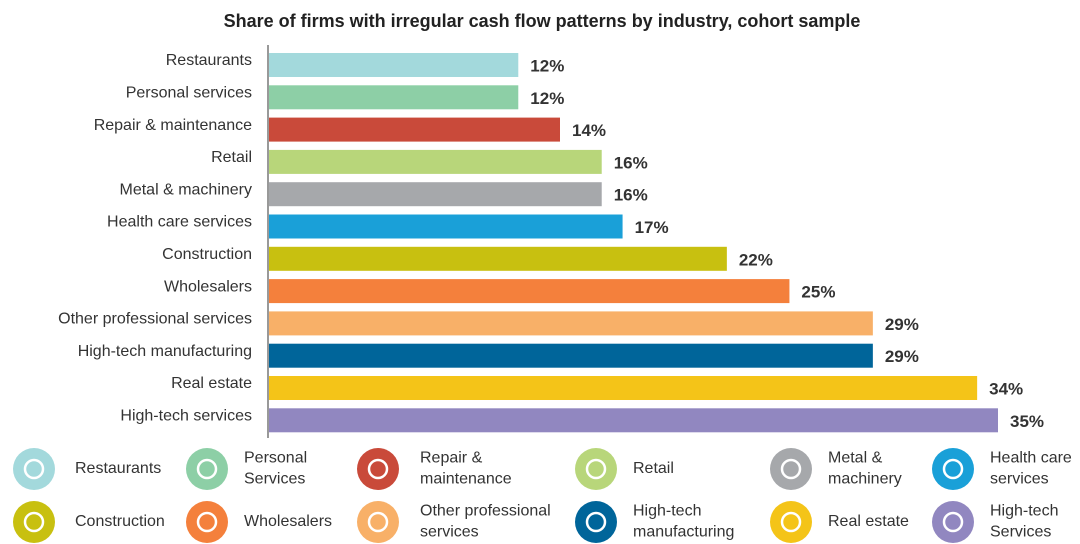 The image size is (1080, 544). What do you see at coordinates (189, 93) in the screenshot?
I see `category-label: Personal services` at bounding box center [189, 93].